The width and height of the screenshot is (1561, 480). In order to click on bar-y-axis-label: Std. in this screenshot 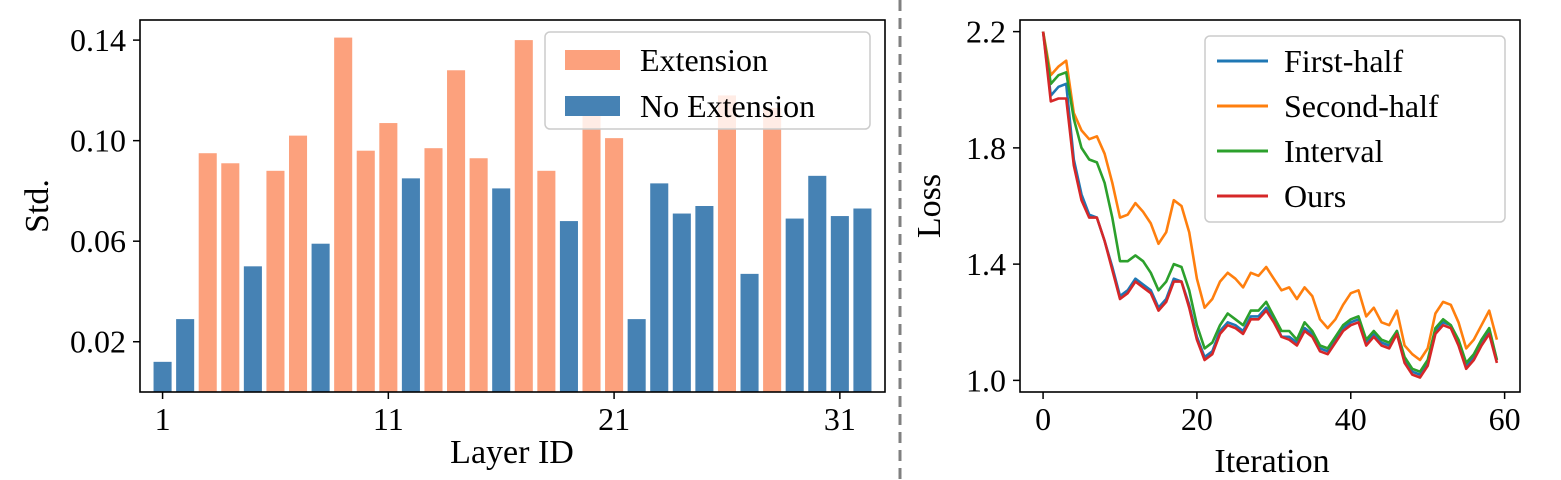, I will do `click(37, 206)`.